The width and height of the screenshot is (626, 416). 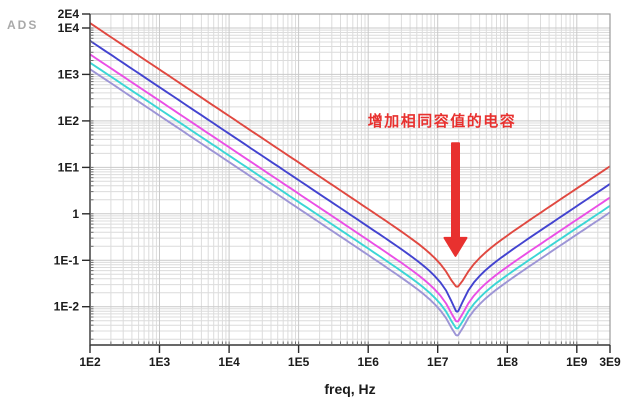 What do you see at coordinates (508, 362) in the screenshot?
I see `x-tick-label: 1E8` at bounding box center [508, 362].